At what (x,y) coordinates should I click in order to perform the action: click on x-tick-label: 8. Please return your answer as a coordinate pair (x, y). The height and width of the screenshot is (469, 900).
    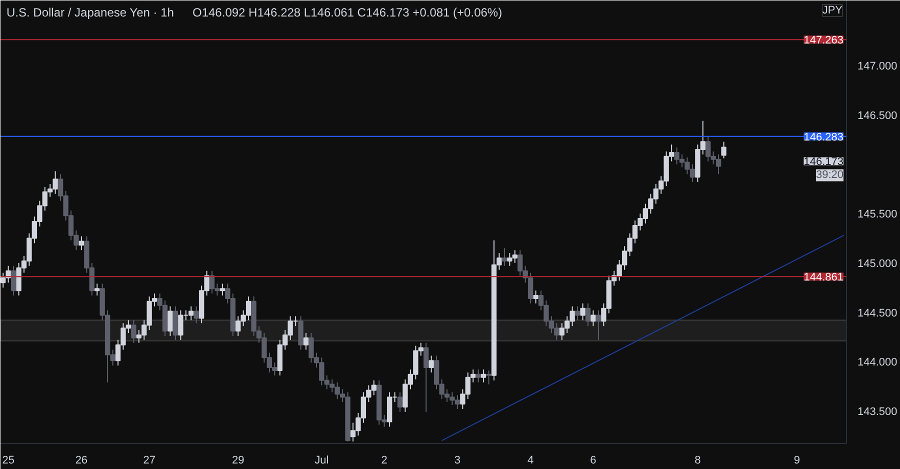
    Looking at the image, I should click on (697, 460).